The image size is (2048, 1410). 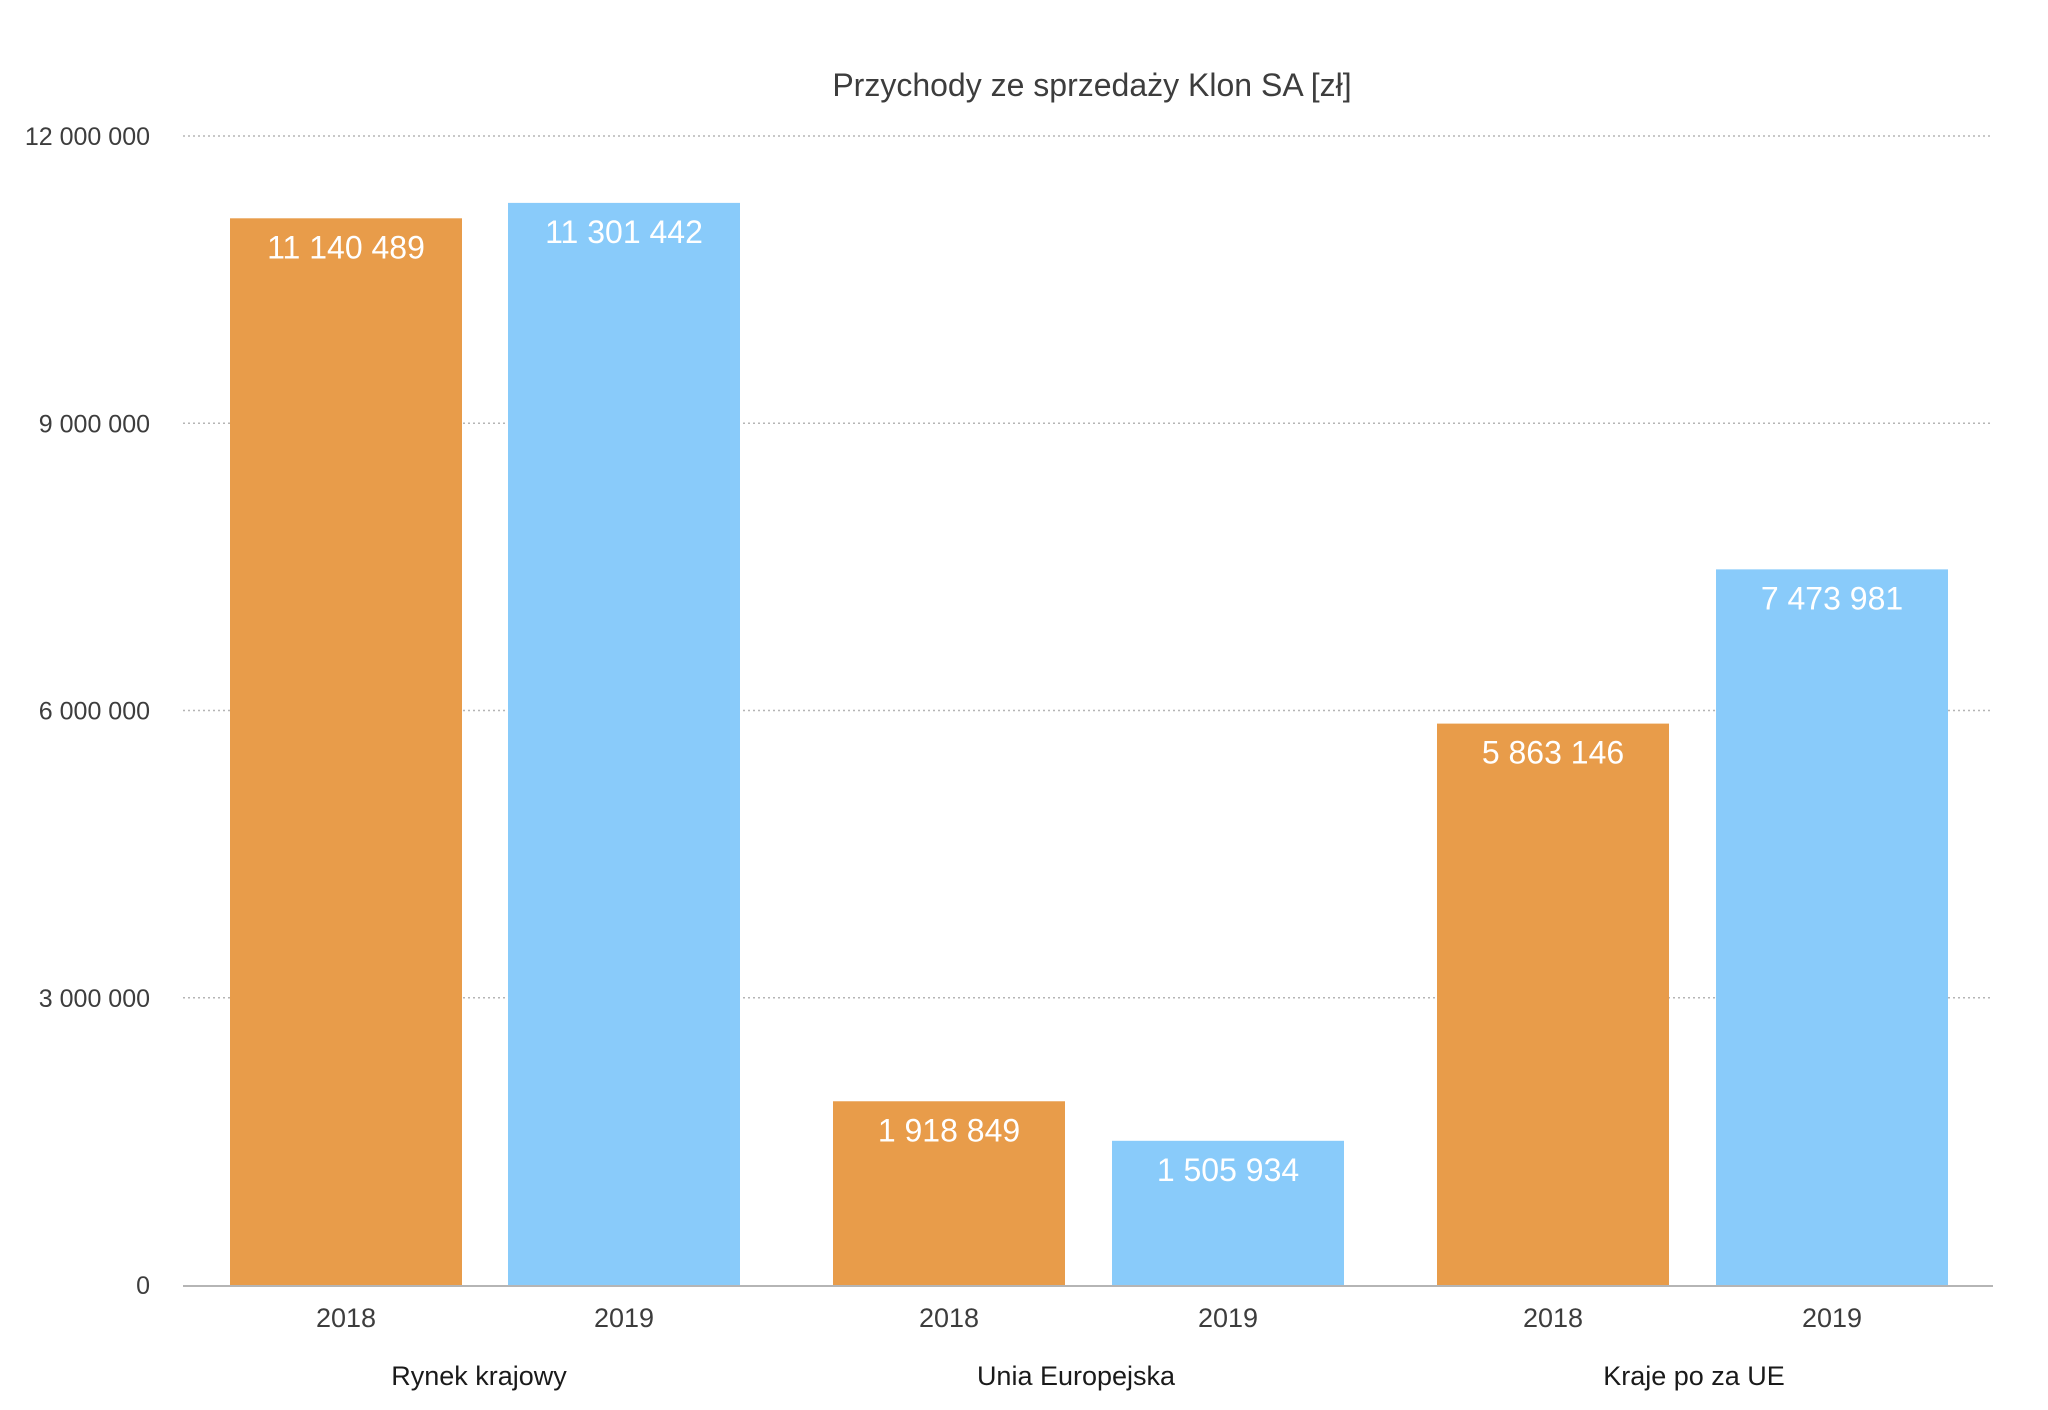 I want to click on bar-1-2018, so click(x=346, y=751).